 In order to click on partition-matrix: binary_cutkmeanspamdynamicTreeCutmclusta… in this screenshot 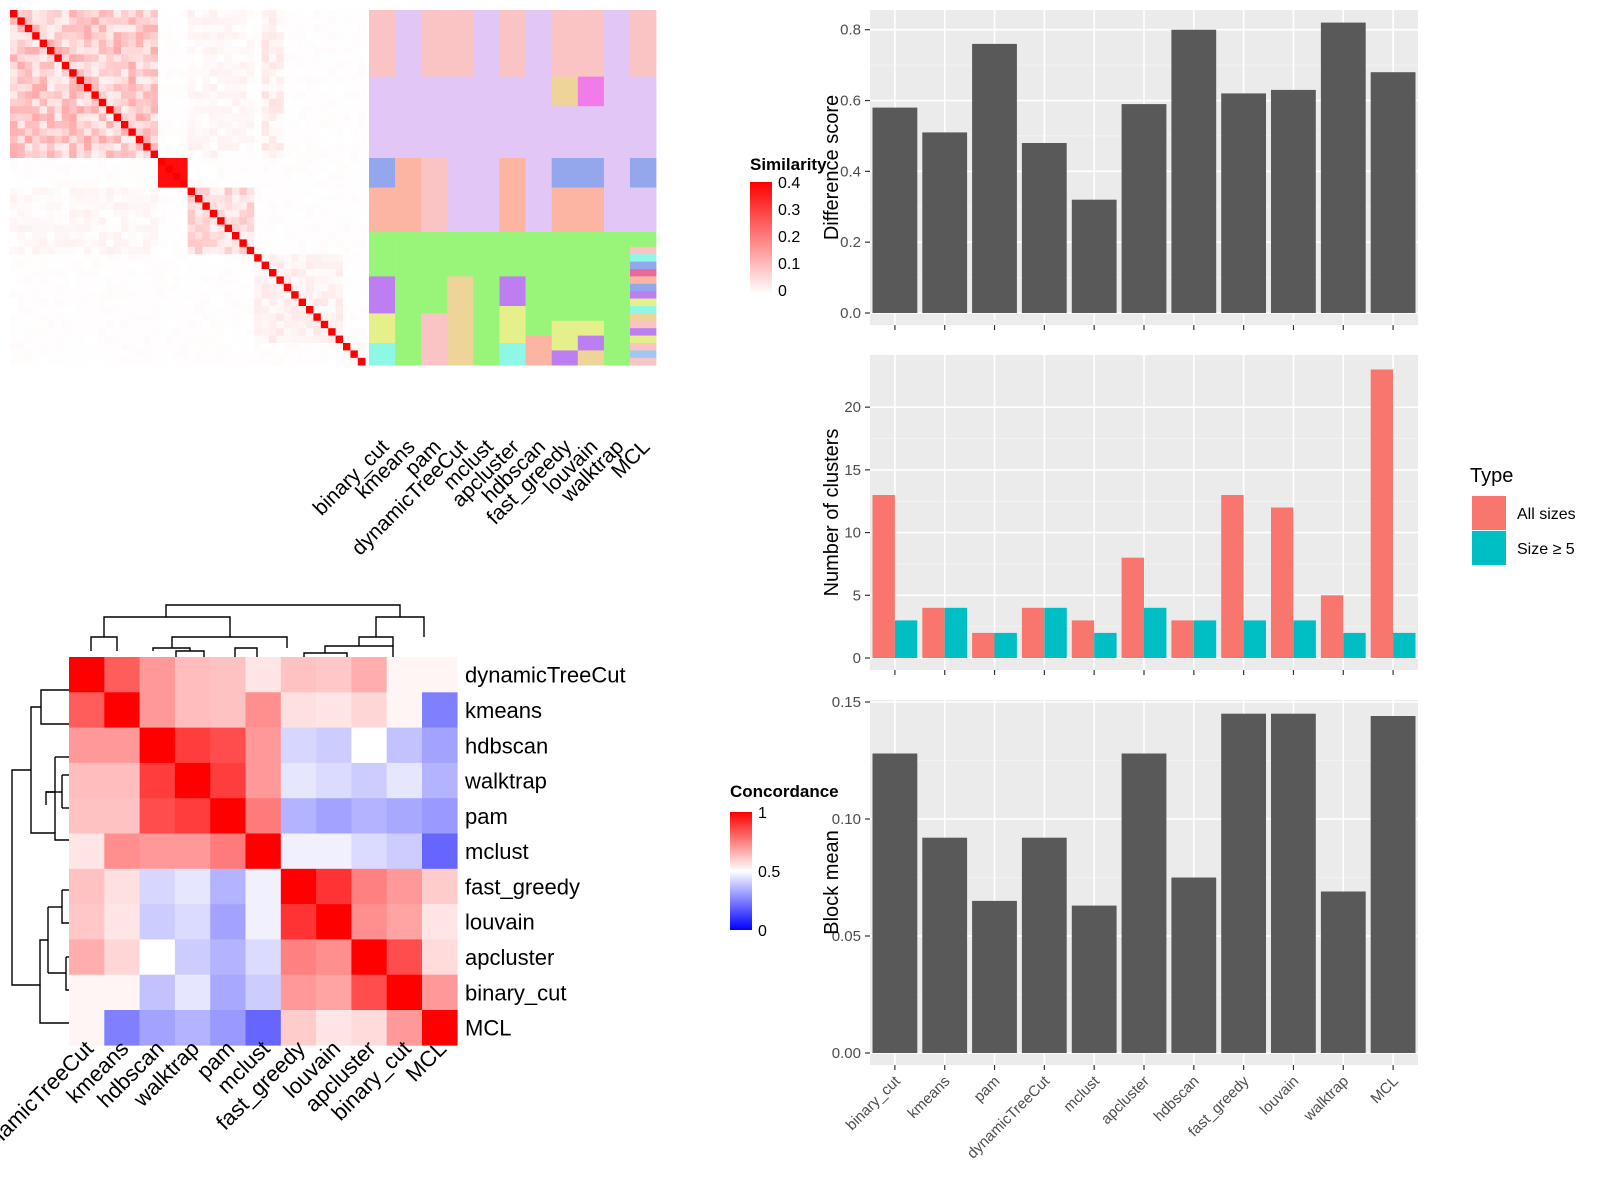, I will do `click(483, 285)`.